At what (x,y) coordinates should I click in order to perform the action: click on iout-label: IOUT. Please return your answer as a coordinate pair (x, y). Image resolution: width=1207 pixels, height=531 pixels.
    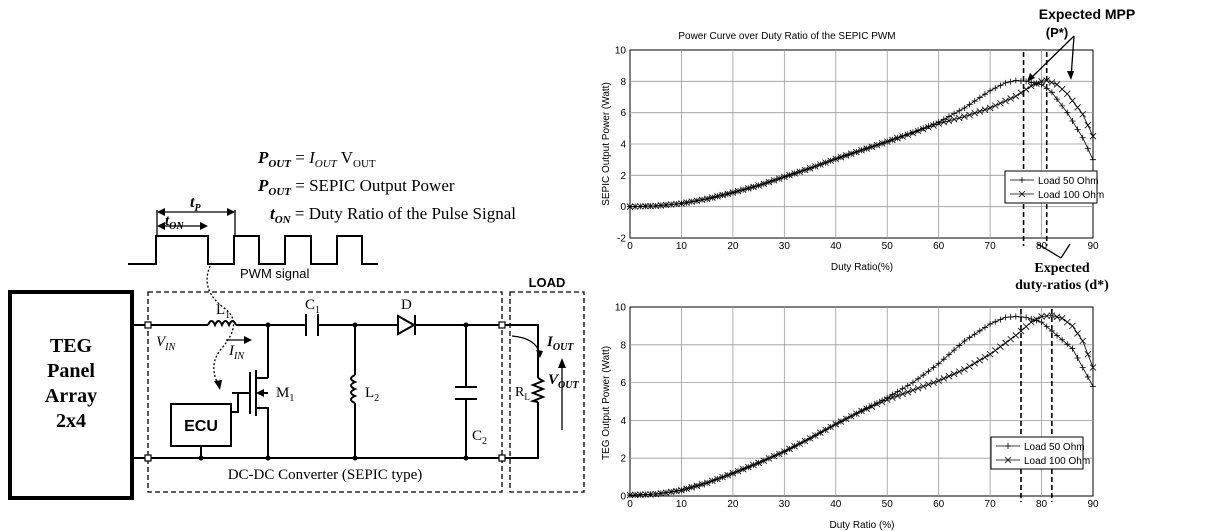
    Looking at the image, I should click on (560, 343).